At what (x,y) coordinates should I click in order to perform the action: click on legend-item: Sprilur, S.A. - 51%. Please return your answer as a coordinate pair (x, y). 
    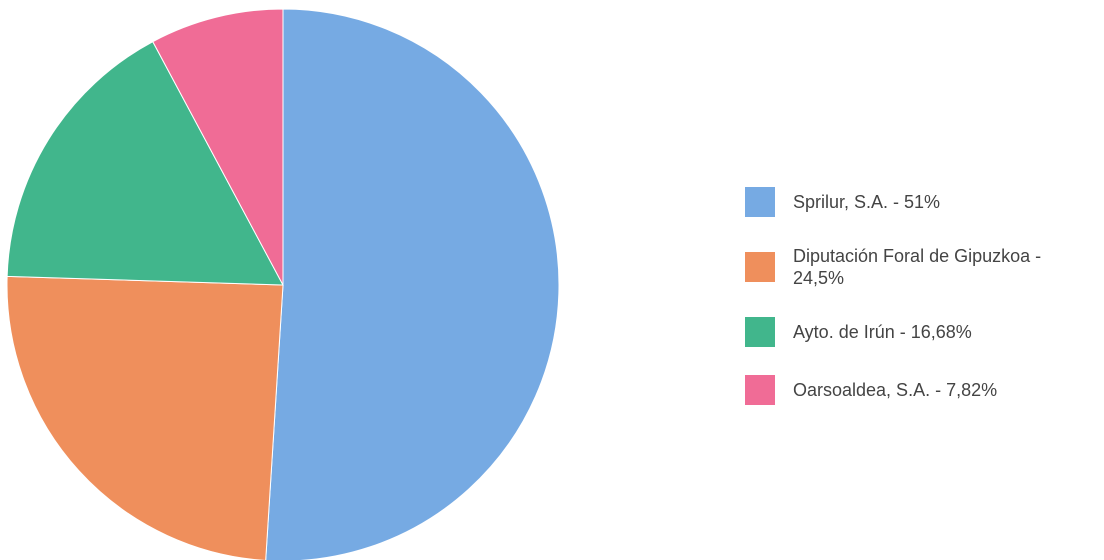
    Looking at the image, I should click on (919, 202).